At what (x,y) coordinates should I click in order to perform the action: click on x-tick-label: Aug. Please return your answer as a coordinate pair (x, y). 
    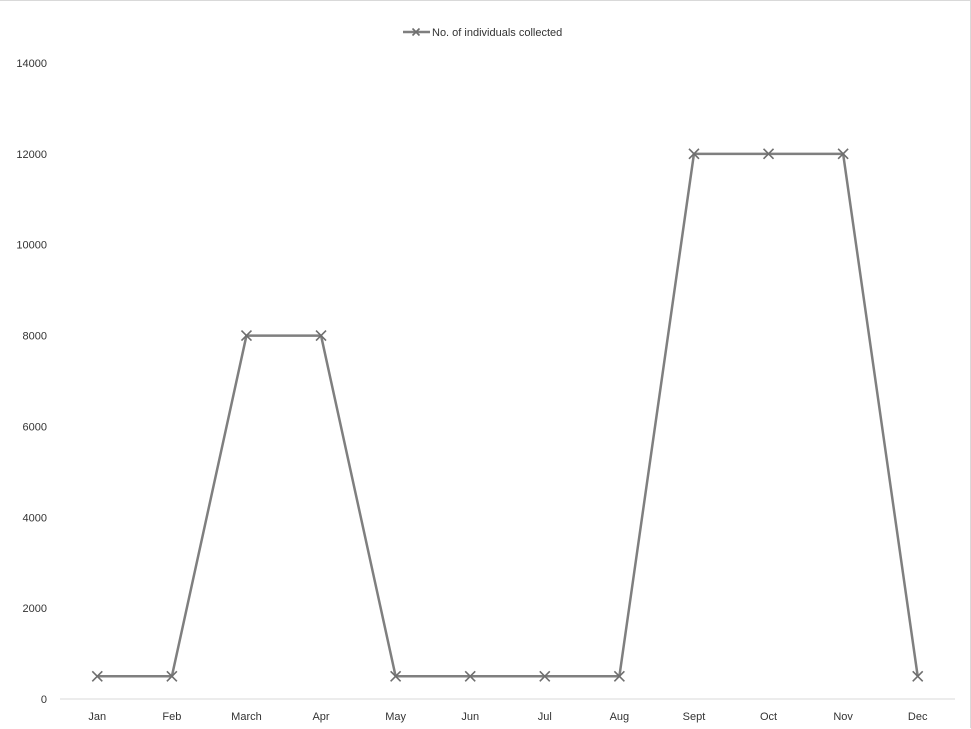
    Looking at the image, I should click on (620, 717).